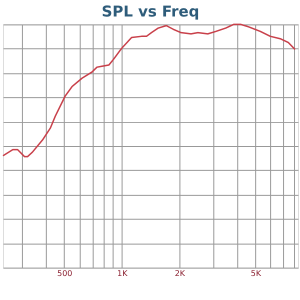 This screenshot has height=300, width=300. Describe the element at coordinates (151, 11) in the screenshot. I see `chart-title: SPL vs Freq` at that location.